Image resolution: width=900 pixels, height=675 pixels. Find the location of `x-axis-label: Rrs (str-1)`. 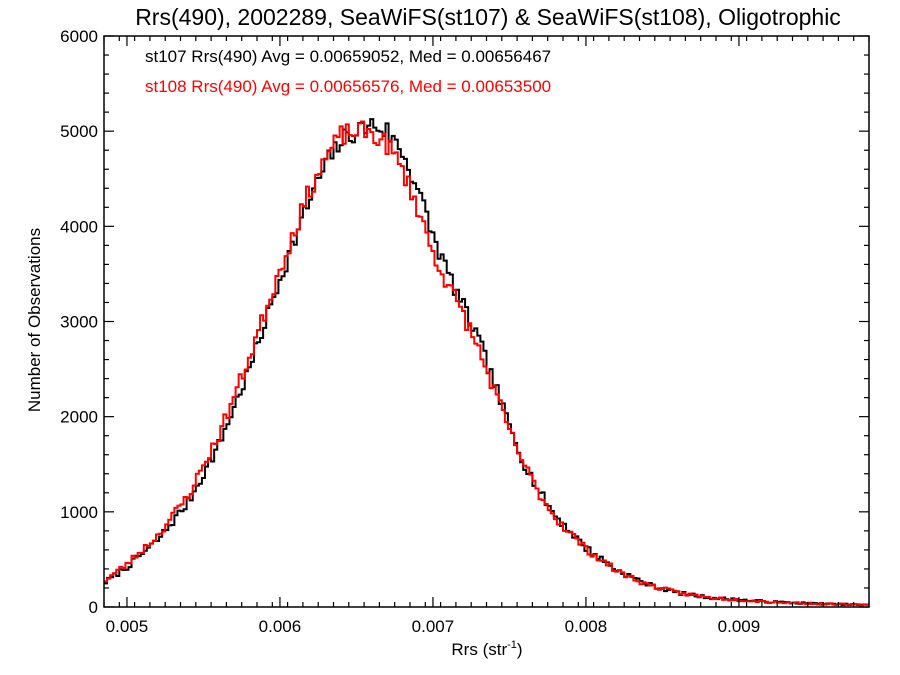

x-axis-label: Rrs (str-1) is located at coordinates (486, 649).